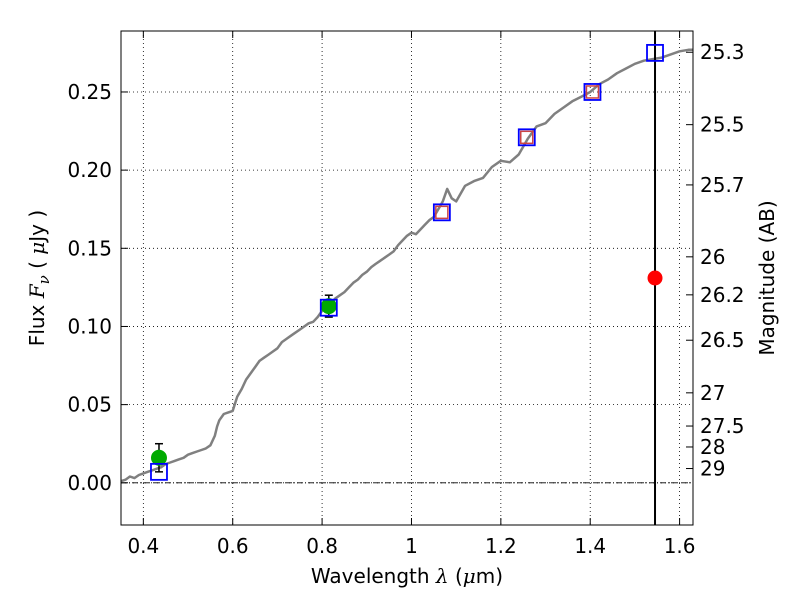 The height and width of the screenshot is (600, 800). I want to click on x-tick-label: 1.2, so click(501, 546).